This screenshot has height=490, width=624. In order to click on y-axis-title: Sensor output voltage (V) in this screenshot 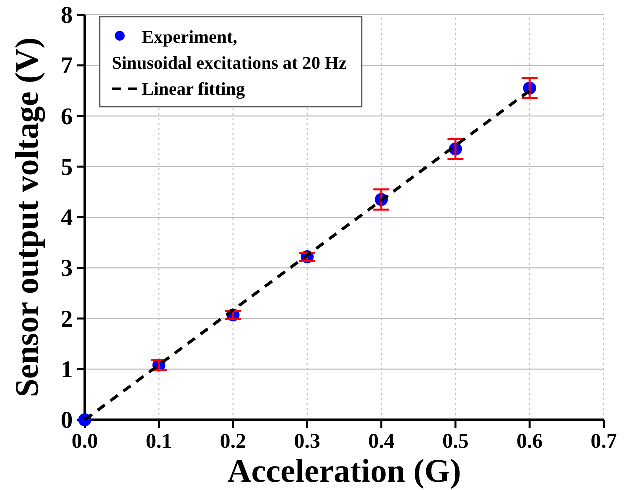, I will do `click(28, 218)`.